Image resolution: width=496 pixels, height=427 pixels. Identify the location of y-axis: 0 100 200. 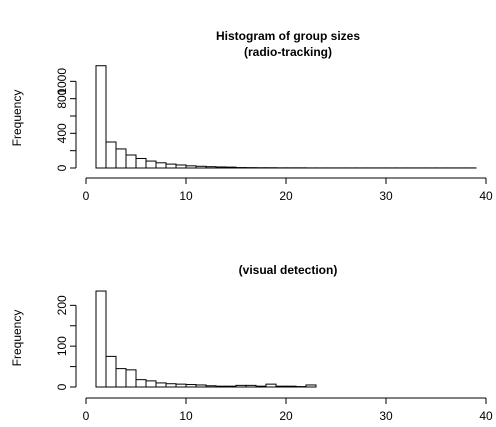
(66, 342).